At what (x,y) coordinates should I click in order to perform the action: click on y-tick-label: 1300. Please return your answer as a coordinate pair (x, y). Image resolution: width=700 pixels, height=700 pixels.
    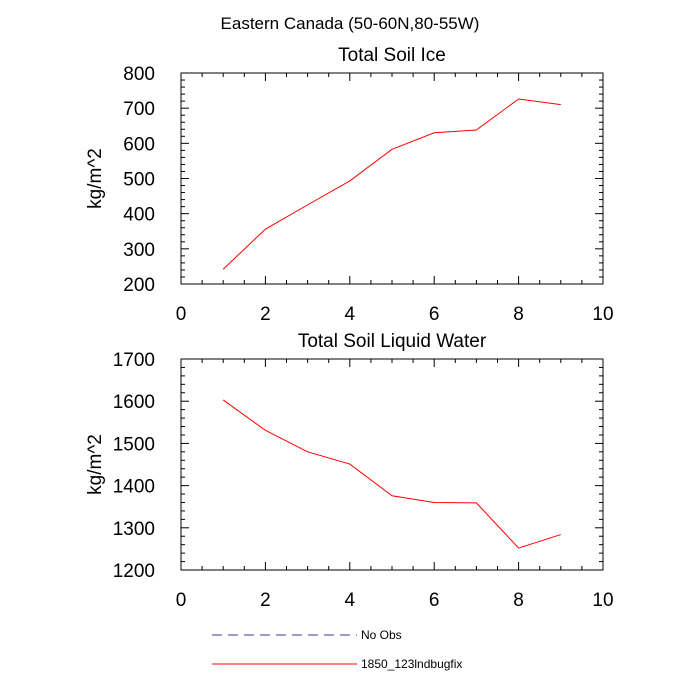
    Looking at the image, I should click on (134, 529).